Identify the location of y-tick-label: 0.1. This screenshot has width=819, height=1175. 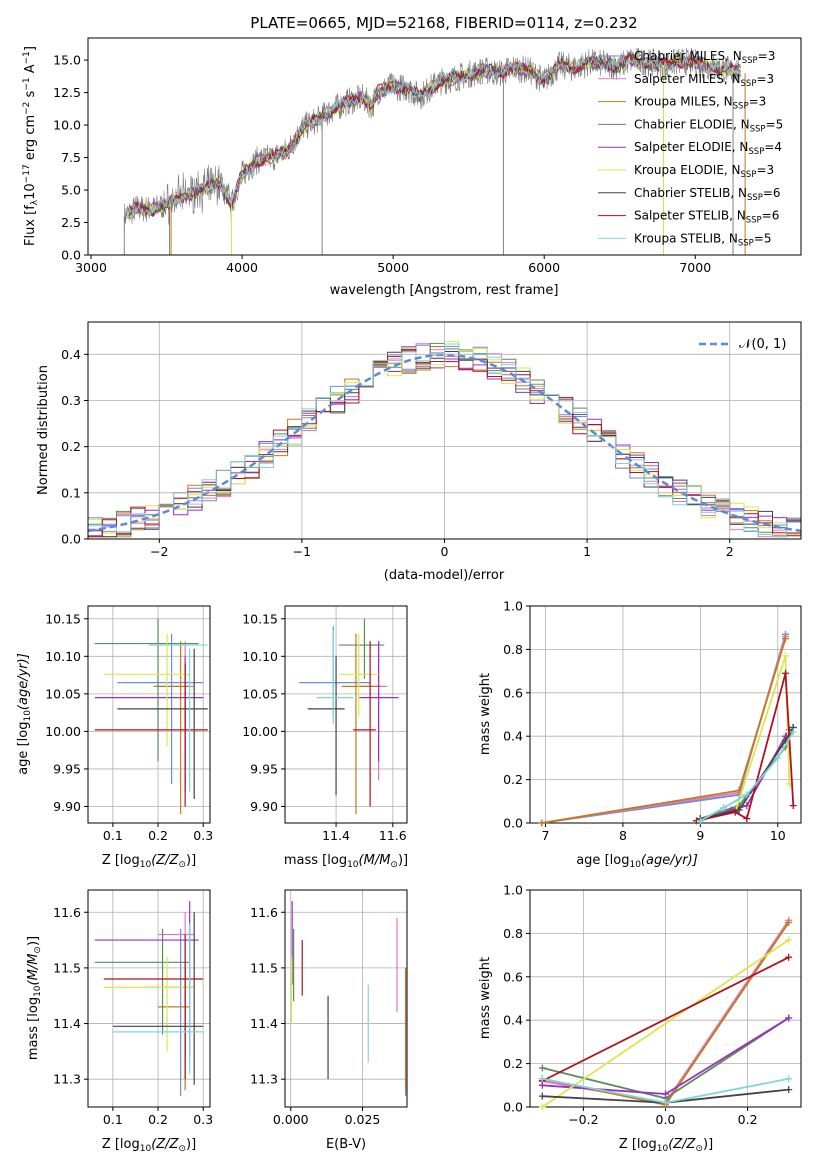
(71, 492).